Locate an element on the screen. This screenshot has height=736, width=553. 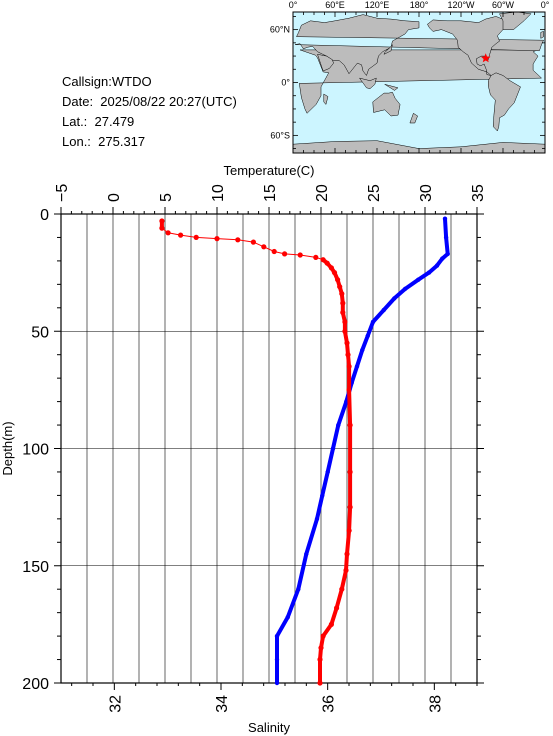
depth-tick-label: 100 is located at coordinates (35, 450).